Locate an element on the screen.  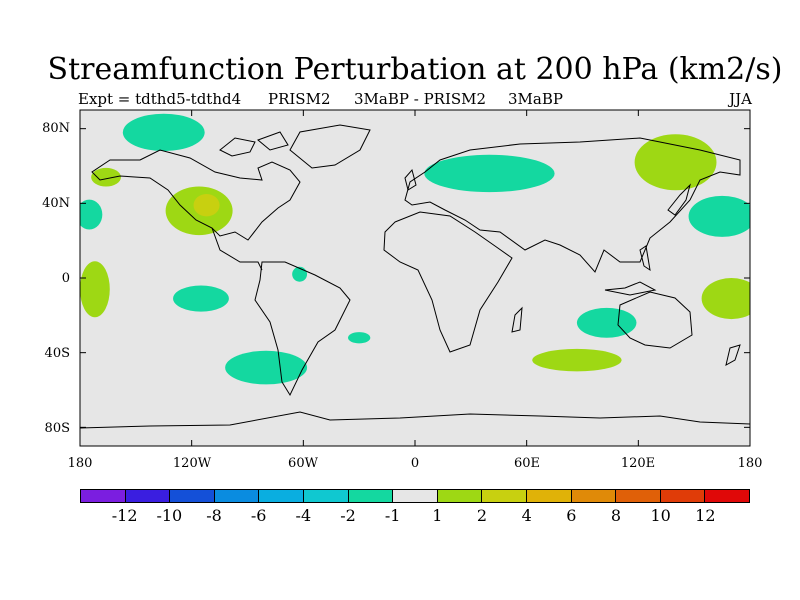
colorbar-label: 8 is located at coordinates (616, 515).